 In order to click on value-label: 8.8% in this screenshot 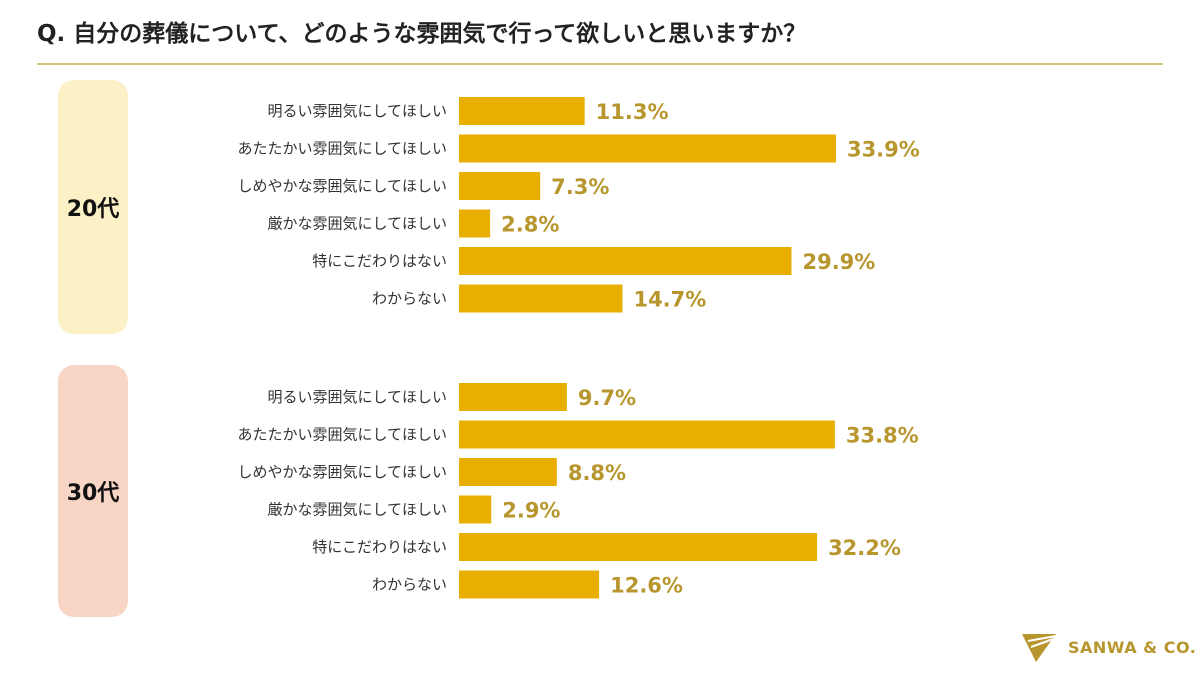, I will do `click(597, 473)`.